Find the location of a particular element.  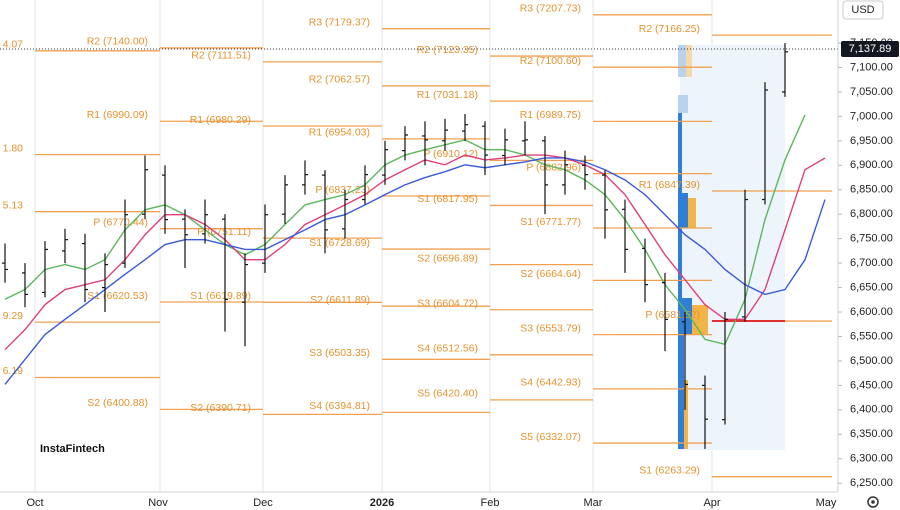

x-tick-label: Oct is located at coordinates (34, 503).